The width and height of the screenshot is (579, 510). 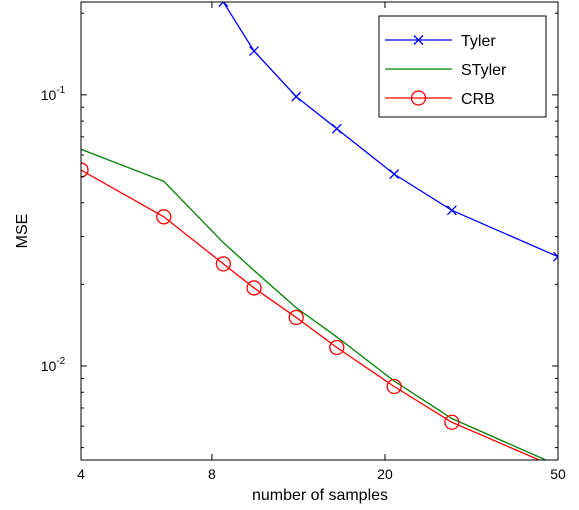 I want to click on x-axis-label: number of samples, so click(x=320, y=495).